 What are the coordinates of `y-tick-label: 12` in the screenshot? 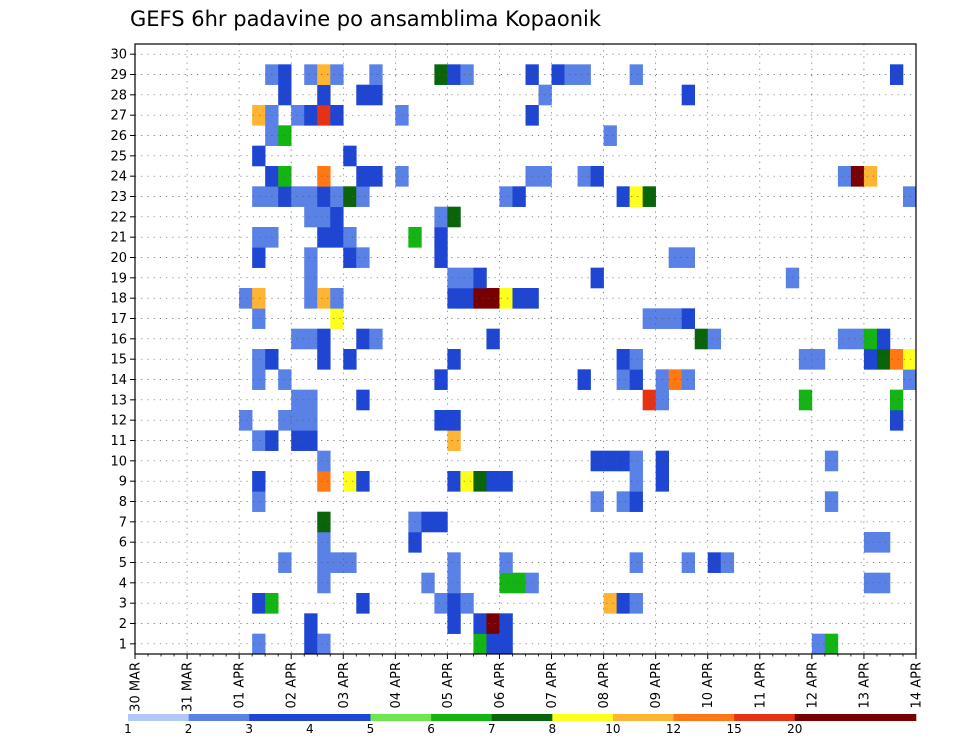 It's located at (118, 421).